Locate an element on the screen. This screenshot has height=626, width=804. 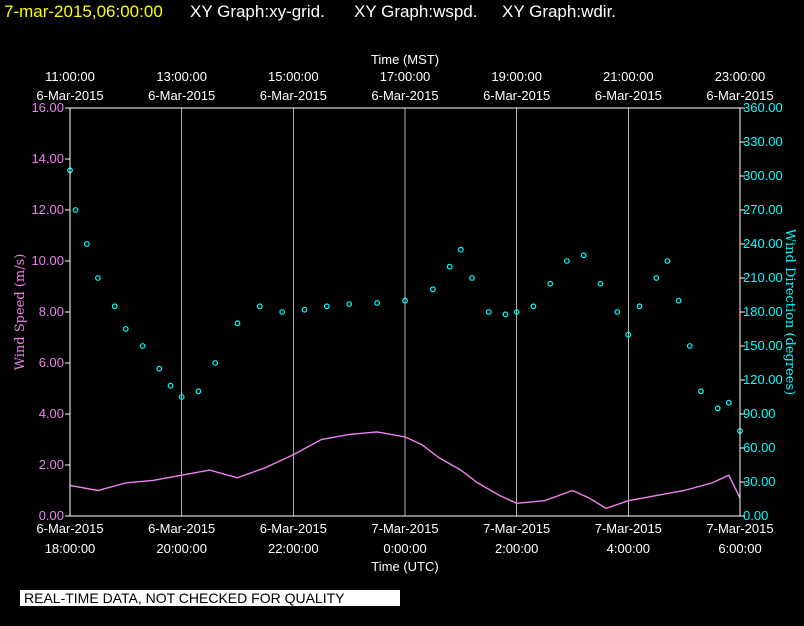
top-tick-time: 23:00:00 is located at coordinates (740, 76).